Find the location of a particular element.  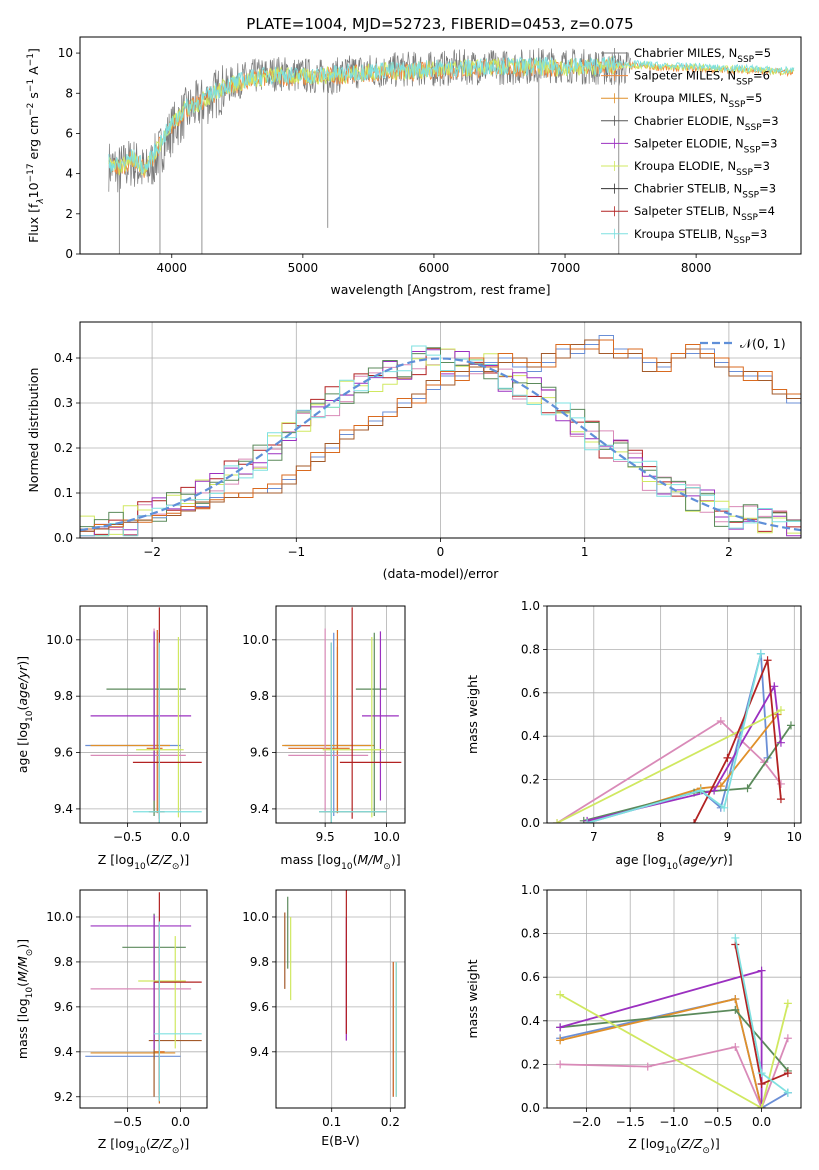

legend-entry: Chabrier MILES, NSSP=5 is located at coordinates (702, 55).